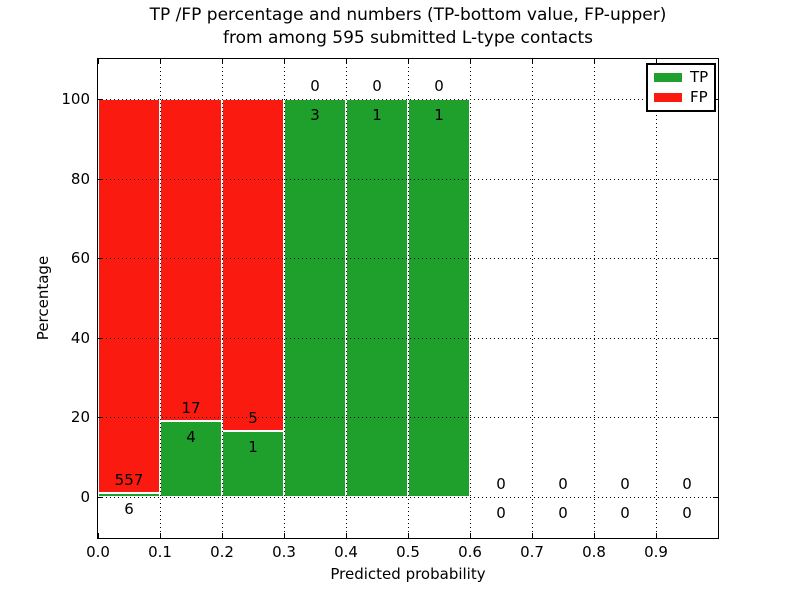 This screenshot has width=800, height=600. What do you see at coordinates (85, 497) in the screenshot?
I see `y-tick-label: 0` at bounding box center [85, 497].